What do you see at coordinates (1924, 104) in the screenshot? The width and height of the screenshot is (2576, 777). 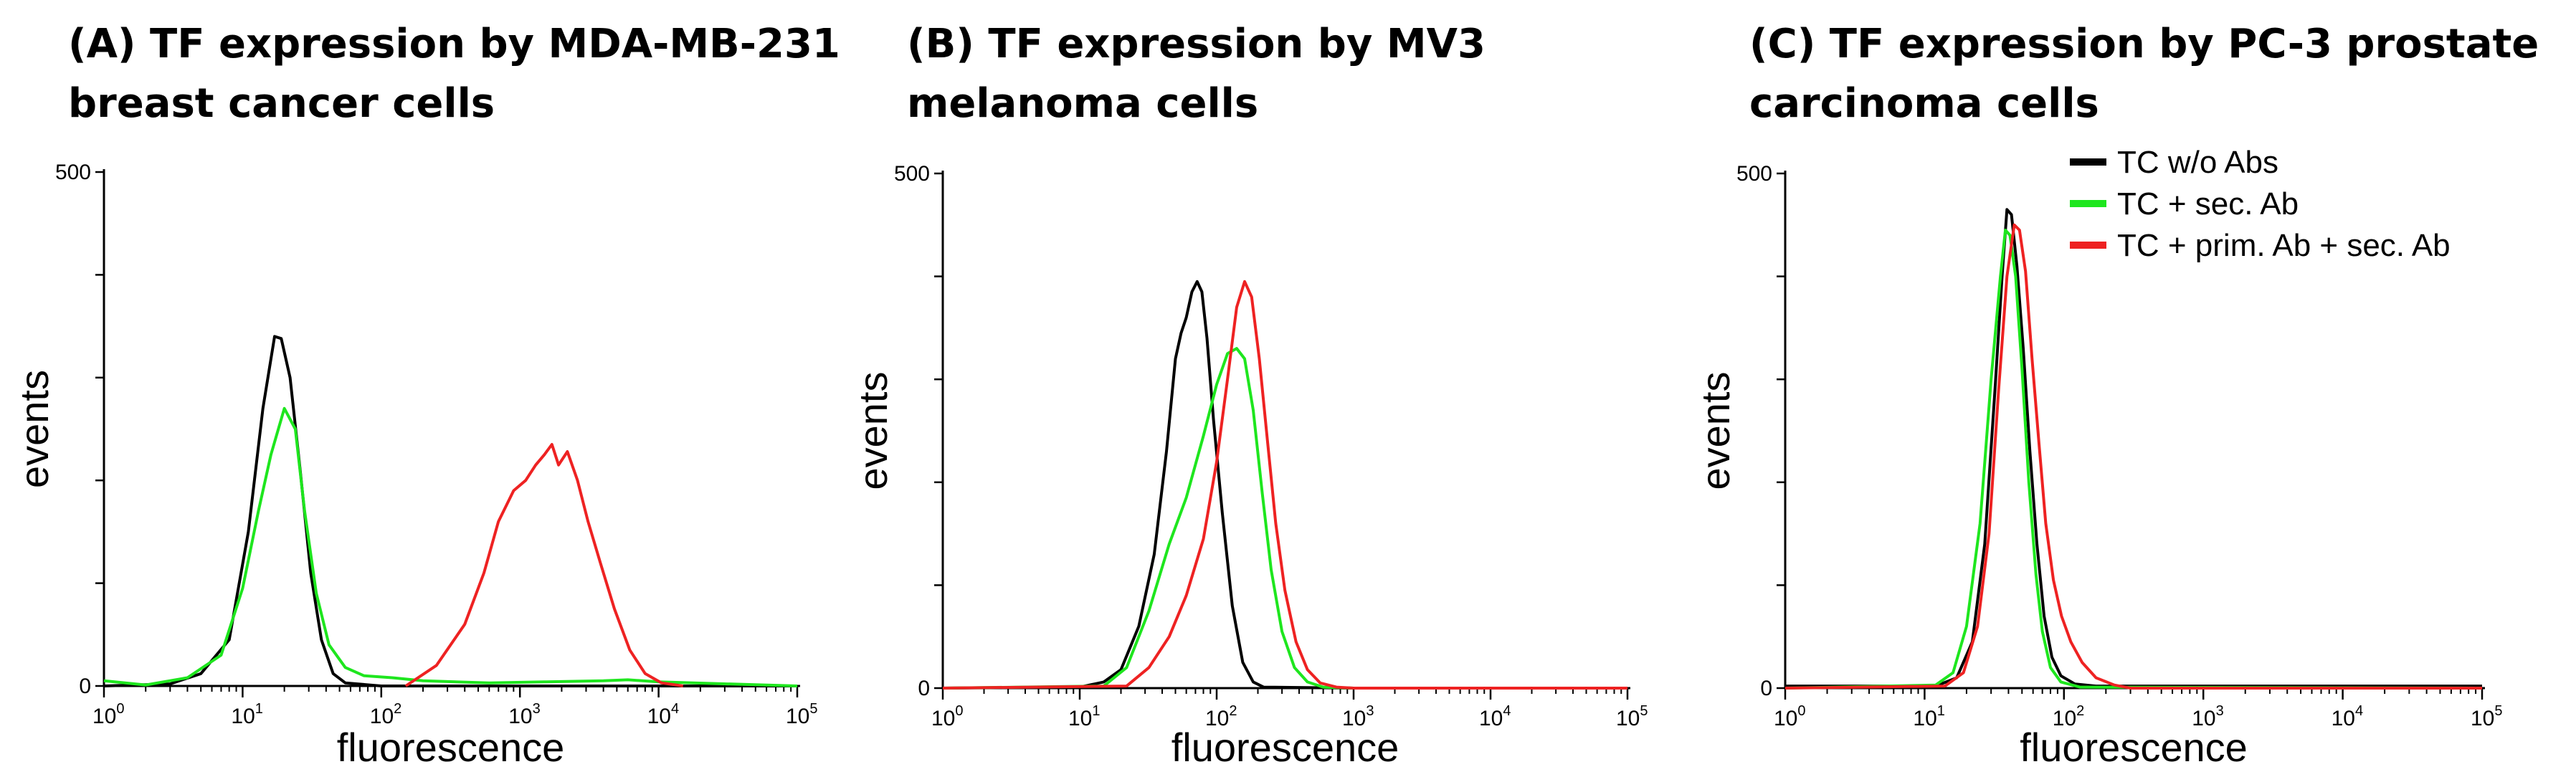 I see `panel-title-line-2: carcinoma cells` at bounding box center [1924, 104].